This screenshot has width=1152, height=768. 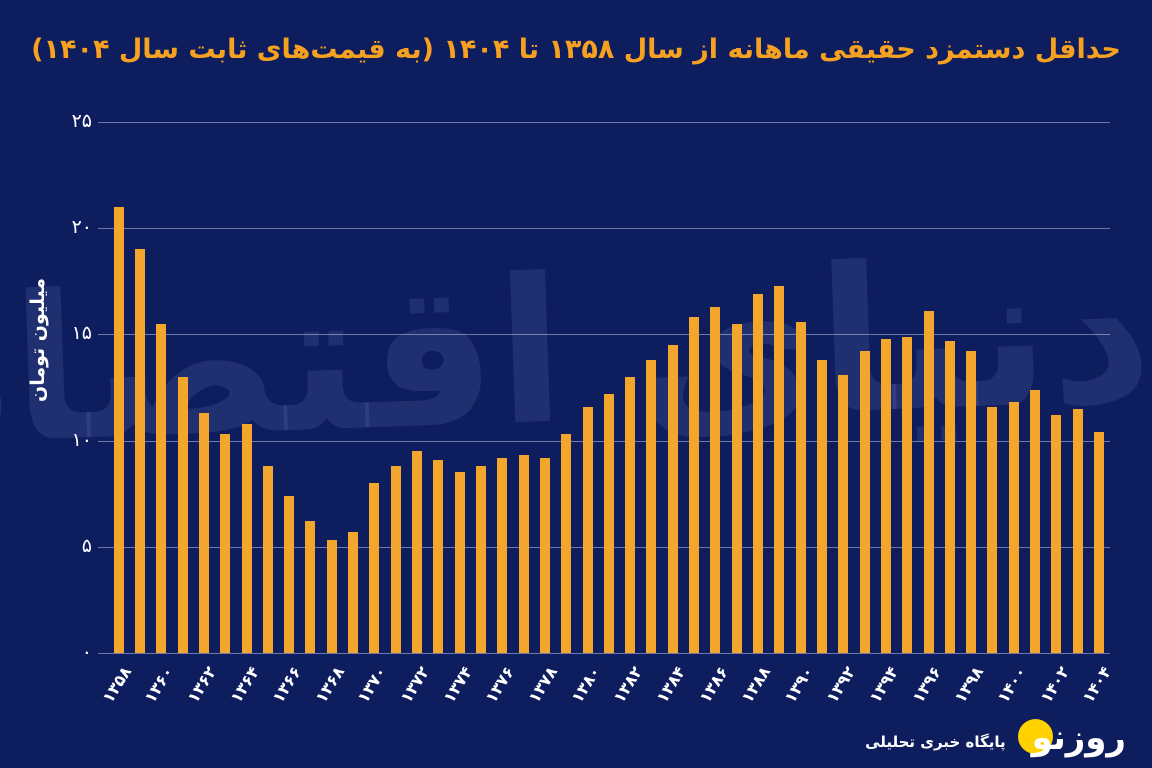 What do you see at coordinates (713, 685) in the screenshot?
I see `x-tick-label: ۱۳۸۶` at bounding box center [713, 685].